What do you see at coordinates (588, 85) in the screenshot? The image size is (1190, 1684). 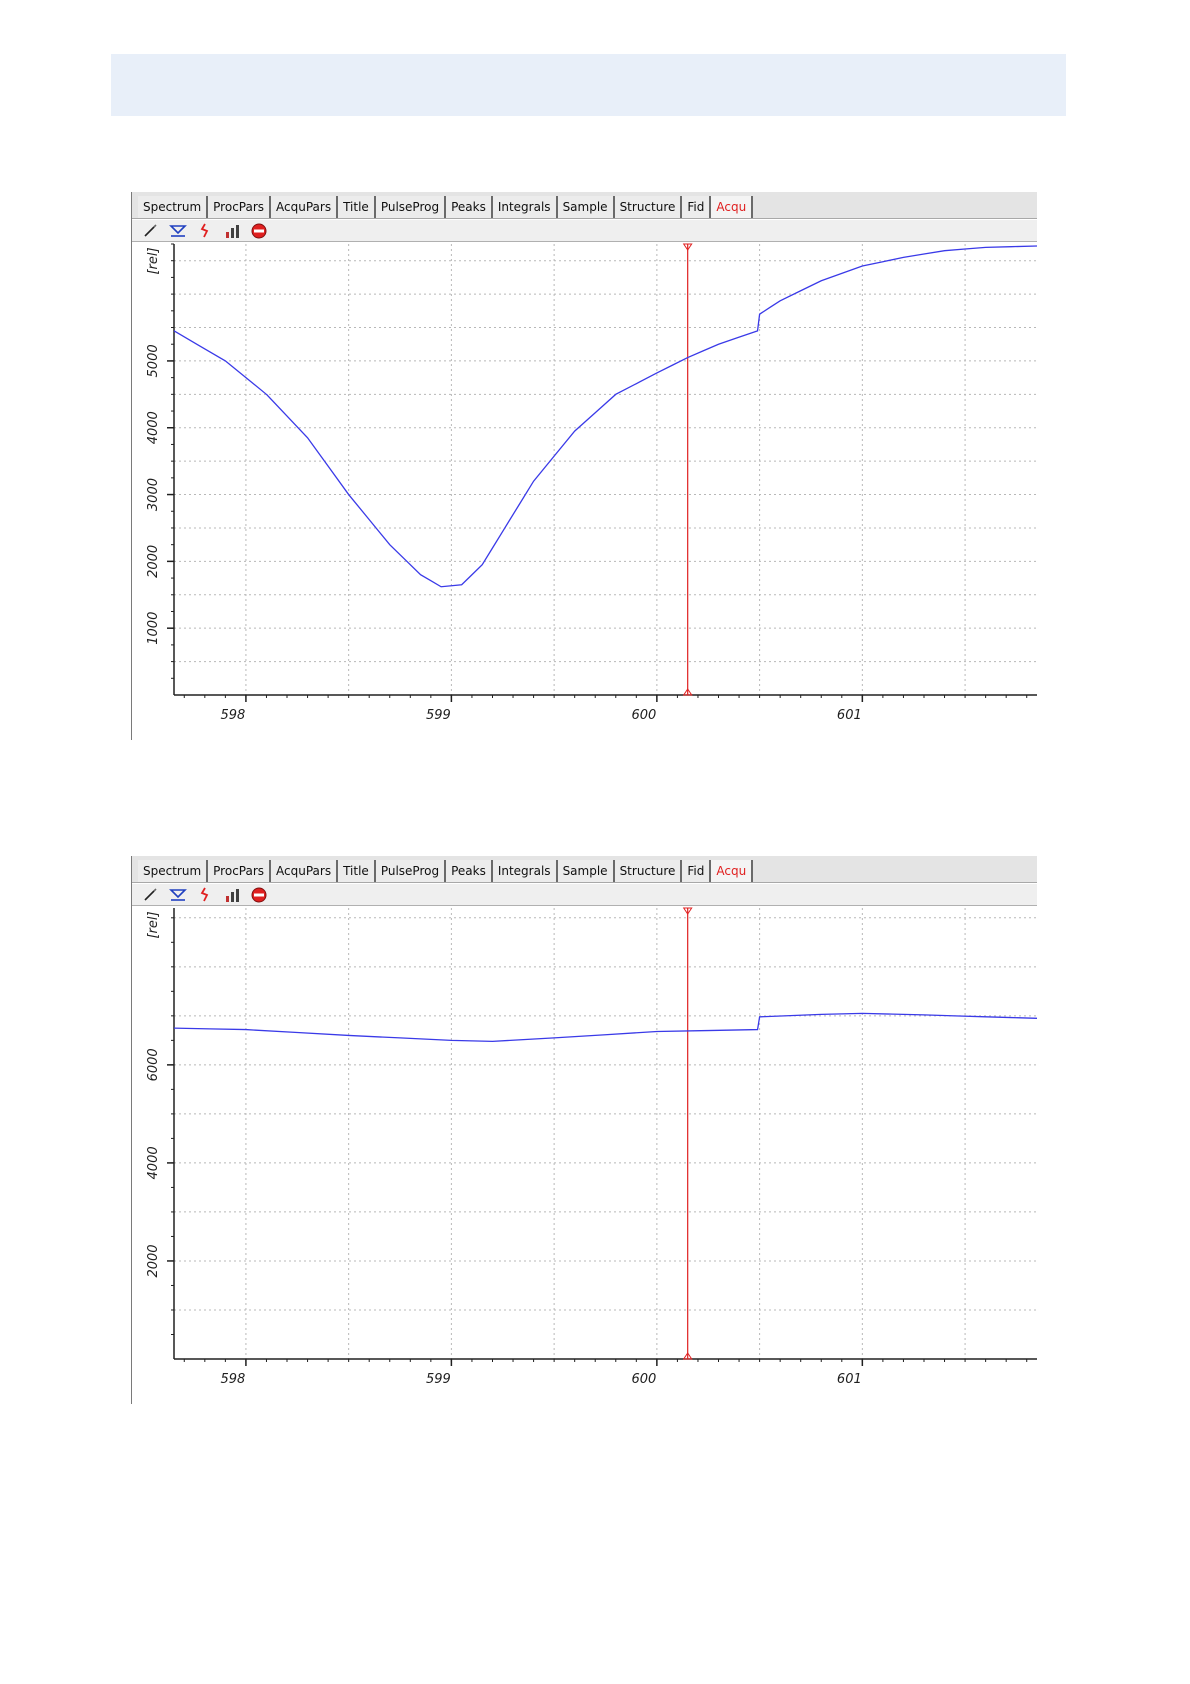 I see `top-banner` at bounding box center [588, 85].